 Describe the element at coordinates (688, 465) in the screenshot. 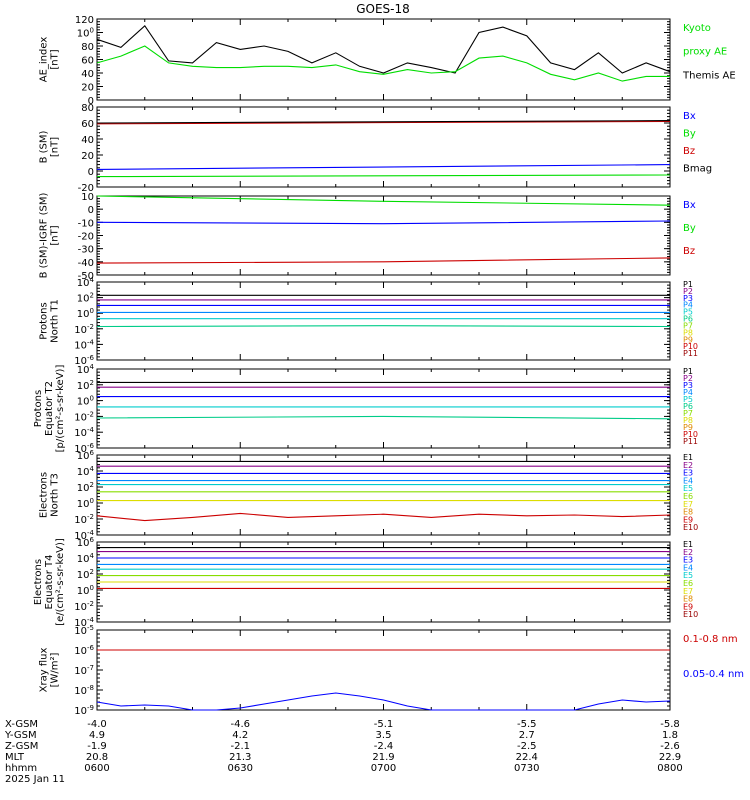

I see `legend-e2: E2` at that location.